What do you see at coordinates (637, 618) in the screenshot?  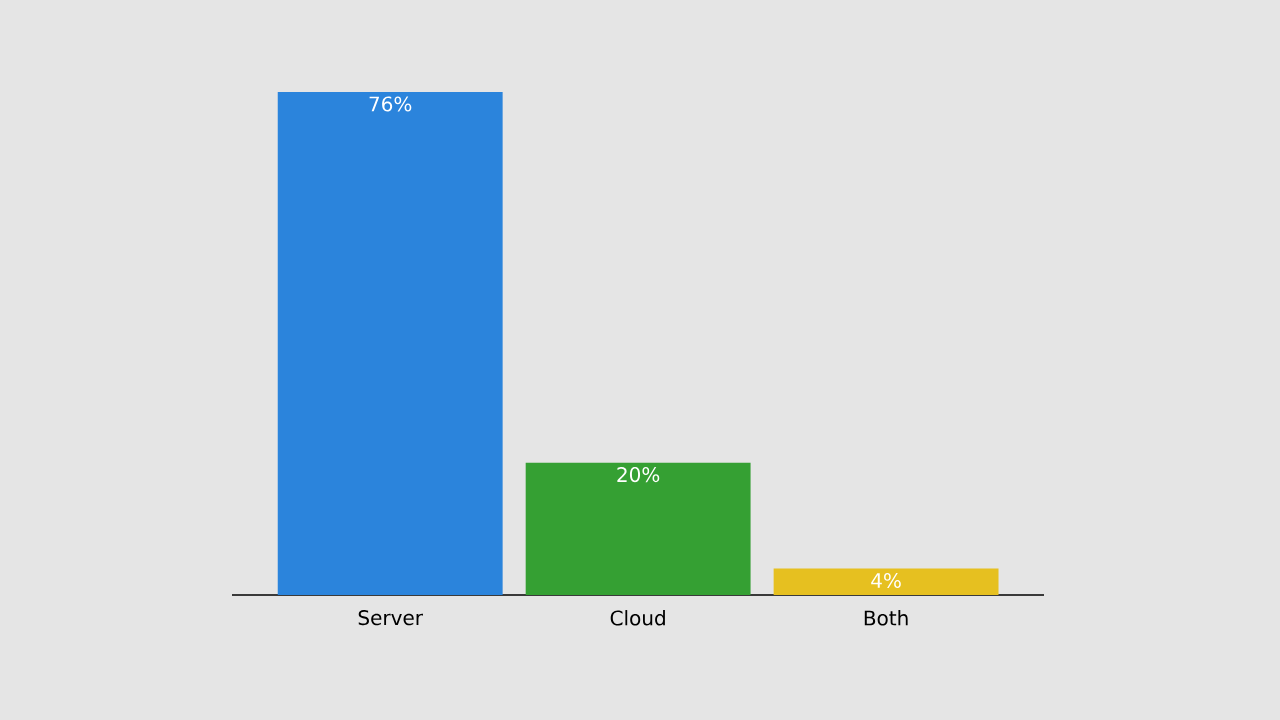 I see `x-tick-label: Cloud` at bounding box center [637, 618].